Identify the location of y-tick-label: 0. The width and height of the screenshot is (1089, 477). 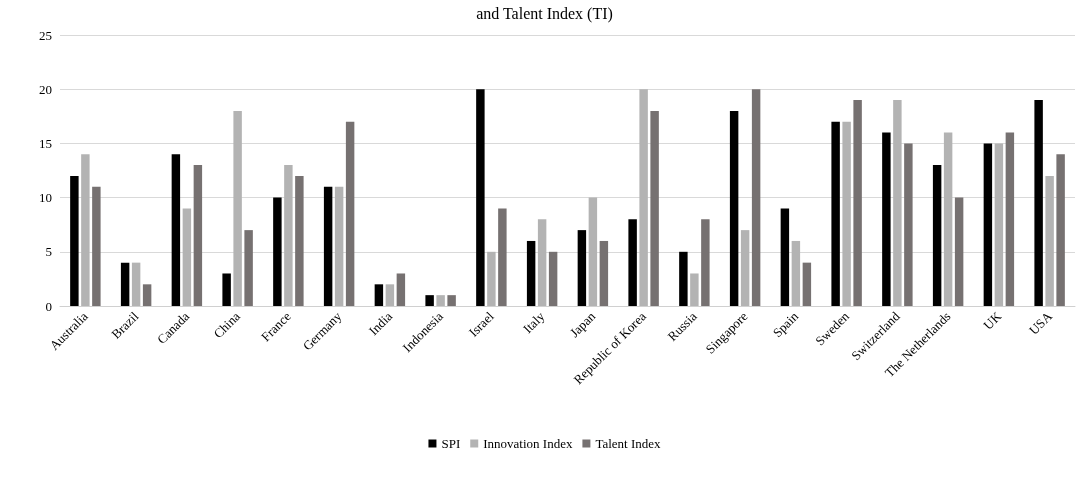
(48, 306).